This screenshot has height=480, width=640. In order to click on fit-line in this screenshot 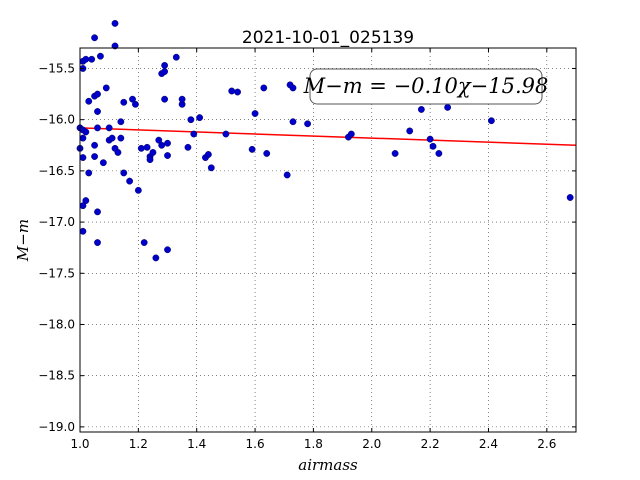, I will do `click(328, 137)`.